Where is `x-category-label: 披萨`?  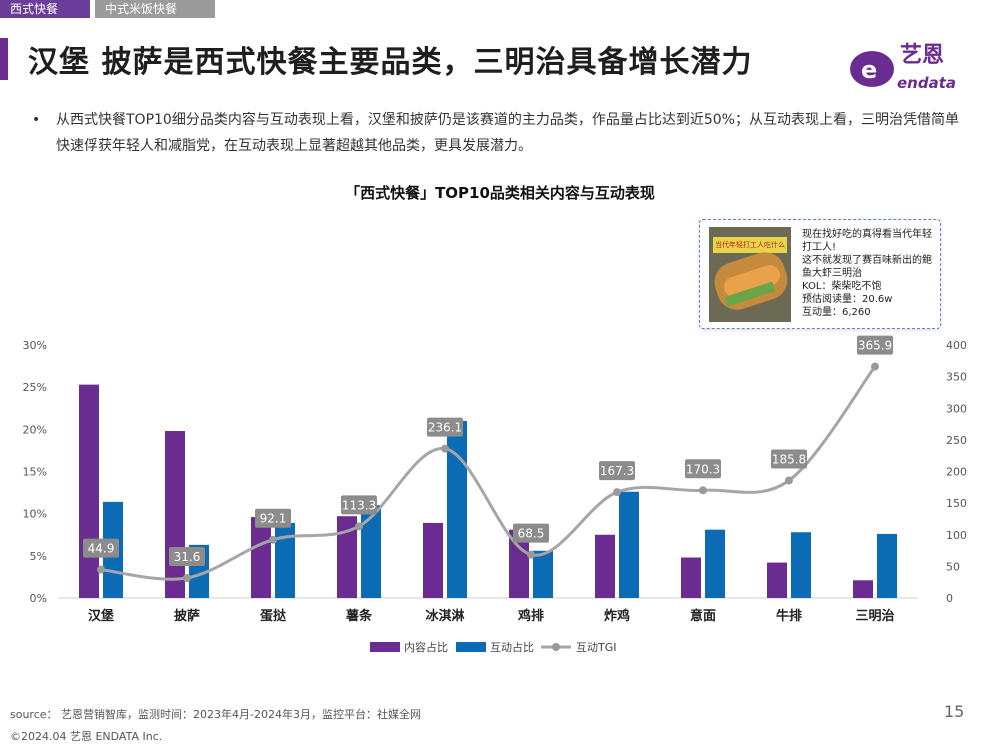
x-category-label: 披萨 is located at coordinates (187, 616).